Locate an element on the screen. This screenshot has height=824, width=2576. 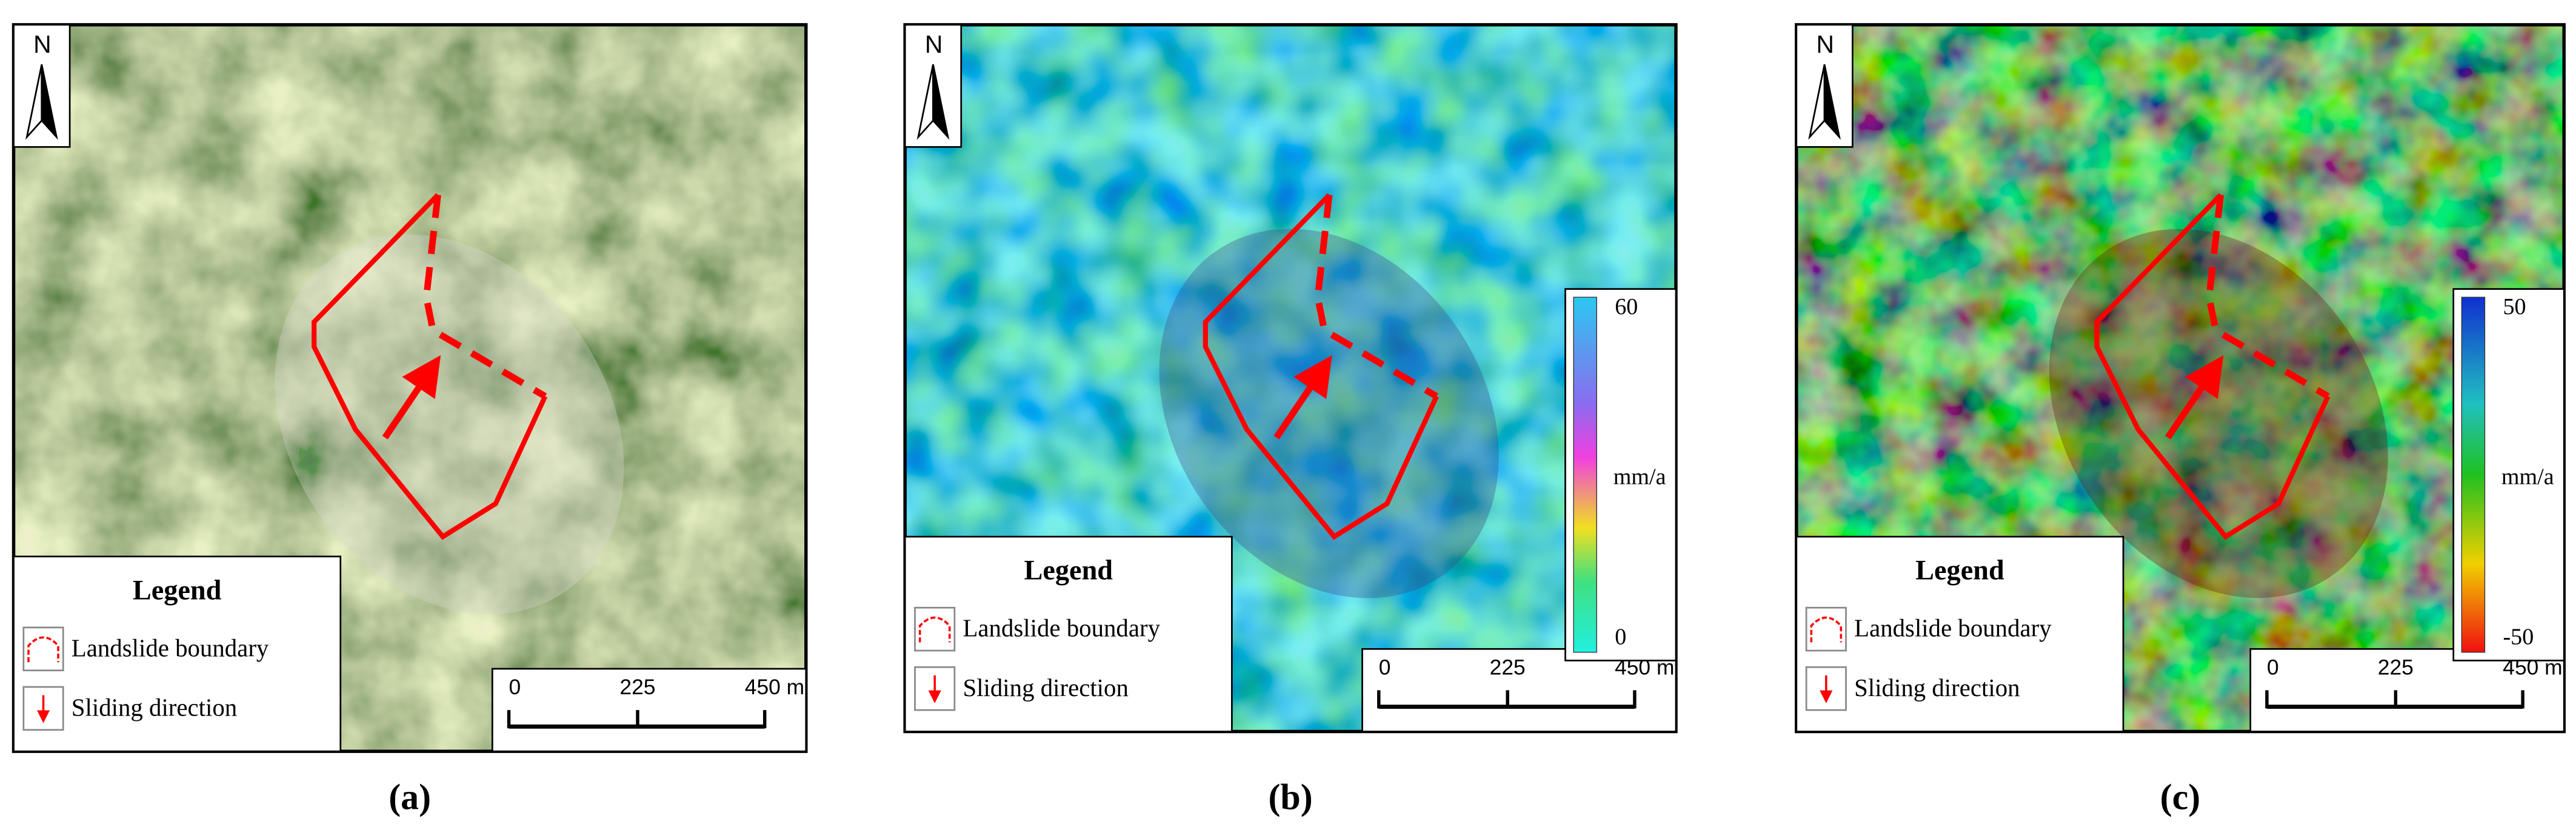
panel-label: (a) is located at coordinates (410, 797).